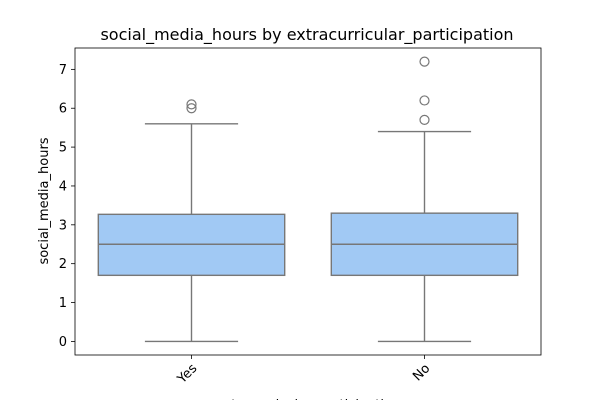 Image resolution: width=600 pixels, height=400 pixels. Describe the element at coordinates (63, 342) in the screenshot. I see `y-tick-label: 0` at that location.